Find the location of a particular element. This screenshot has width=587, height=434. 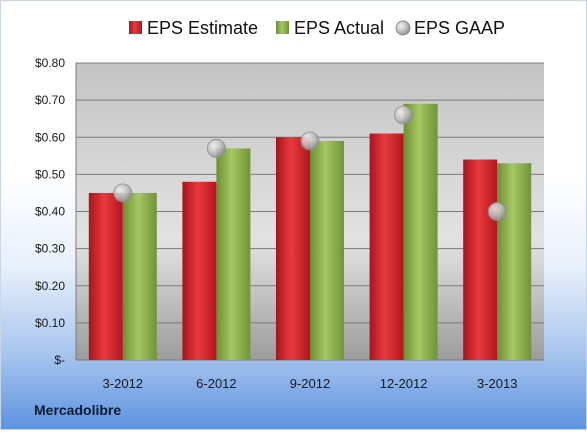

legend-label: EPS GAAP is located at coordinates (459, 28).